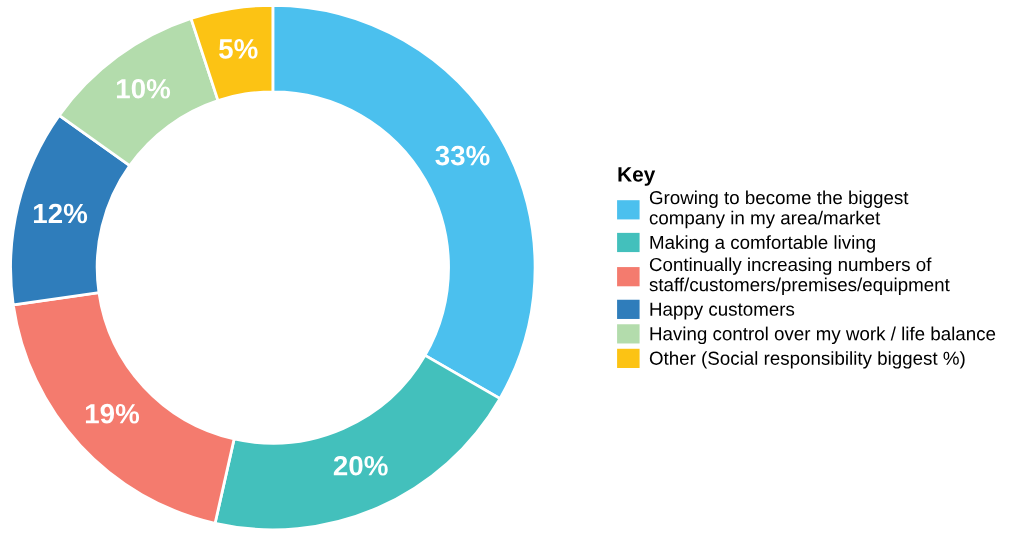 Image resolution: width=1026 pixels, height=535 pixels. What do you see at coordinates (762, 244) in the screenshot?
I see `legend-label: Making a comfortable living` at bounding box center [762, 244].